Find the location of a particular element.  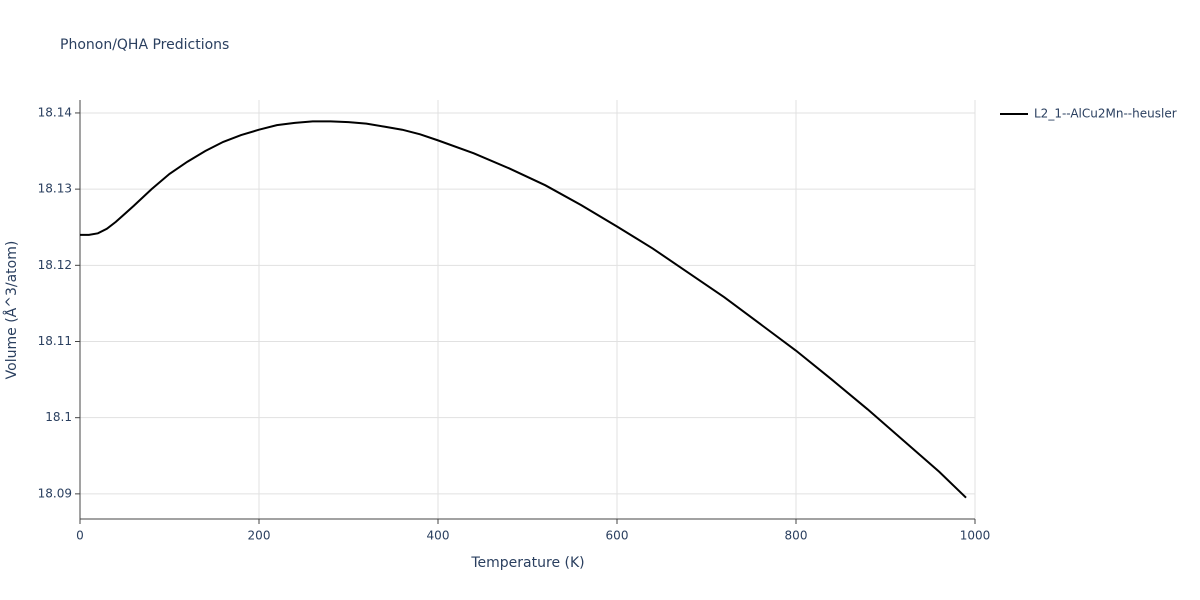

y-tick-label: 18.14 is located at coordinates (55, 112).